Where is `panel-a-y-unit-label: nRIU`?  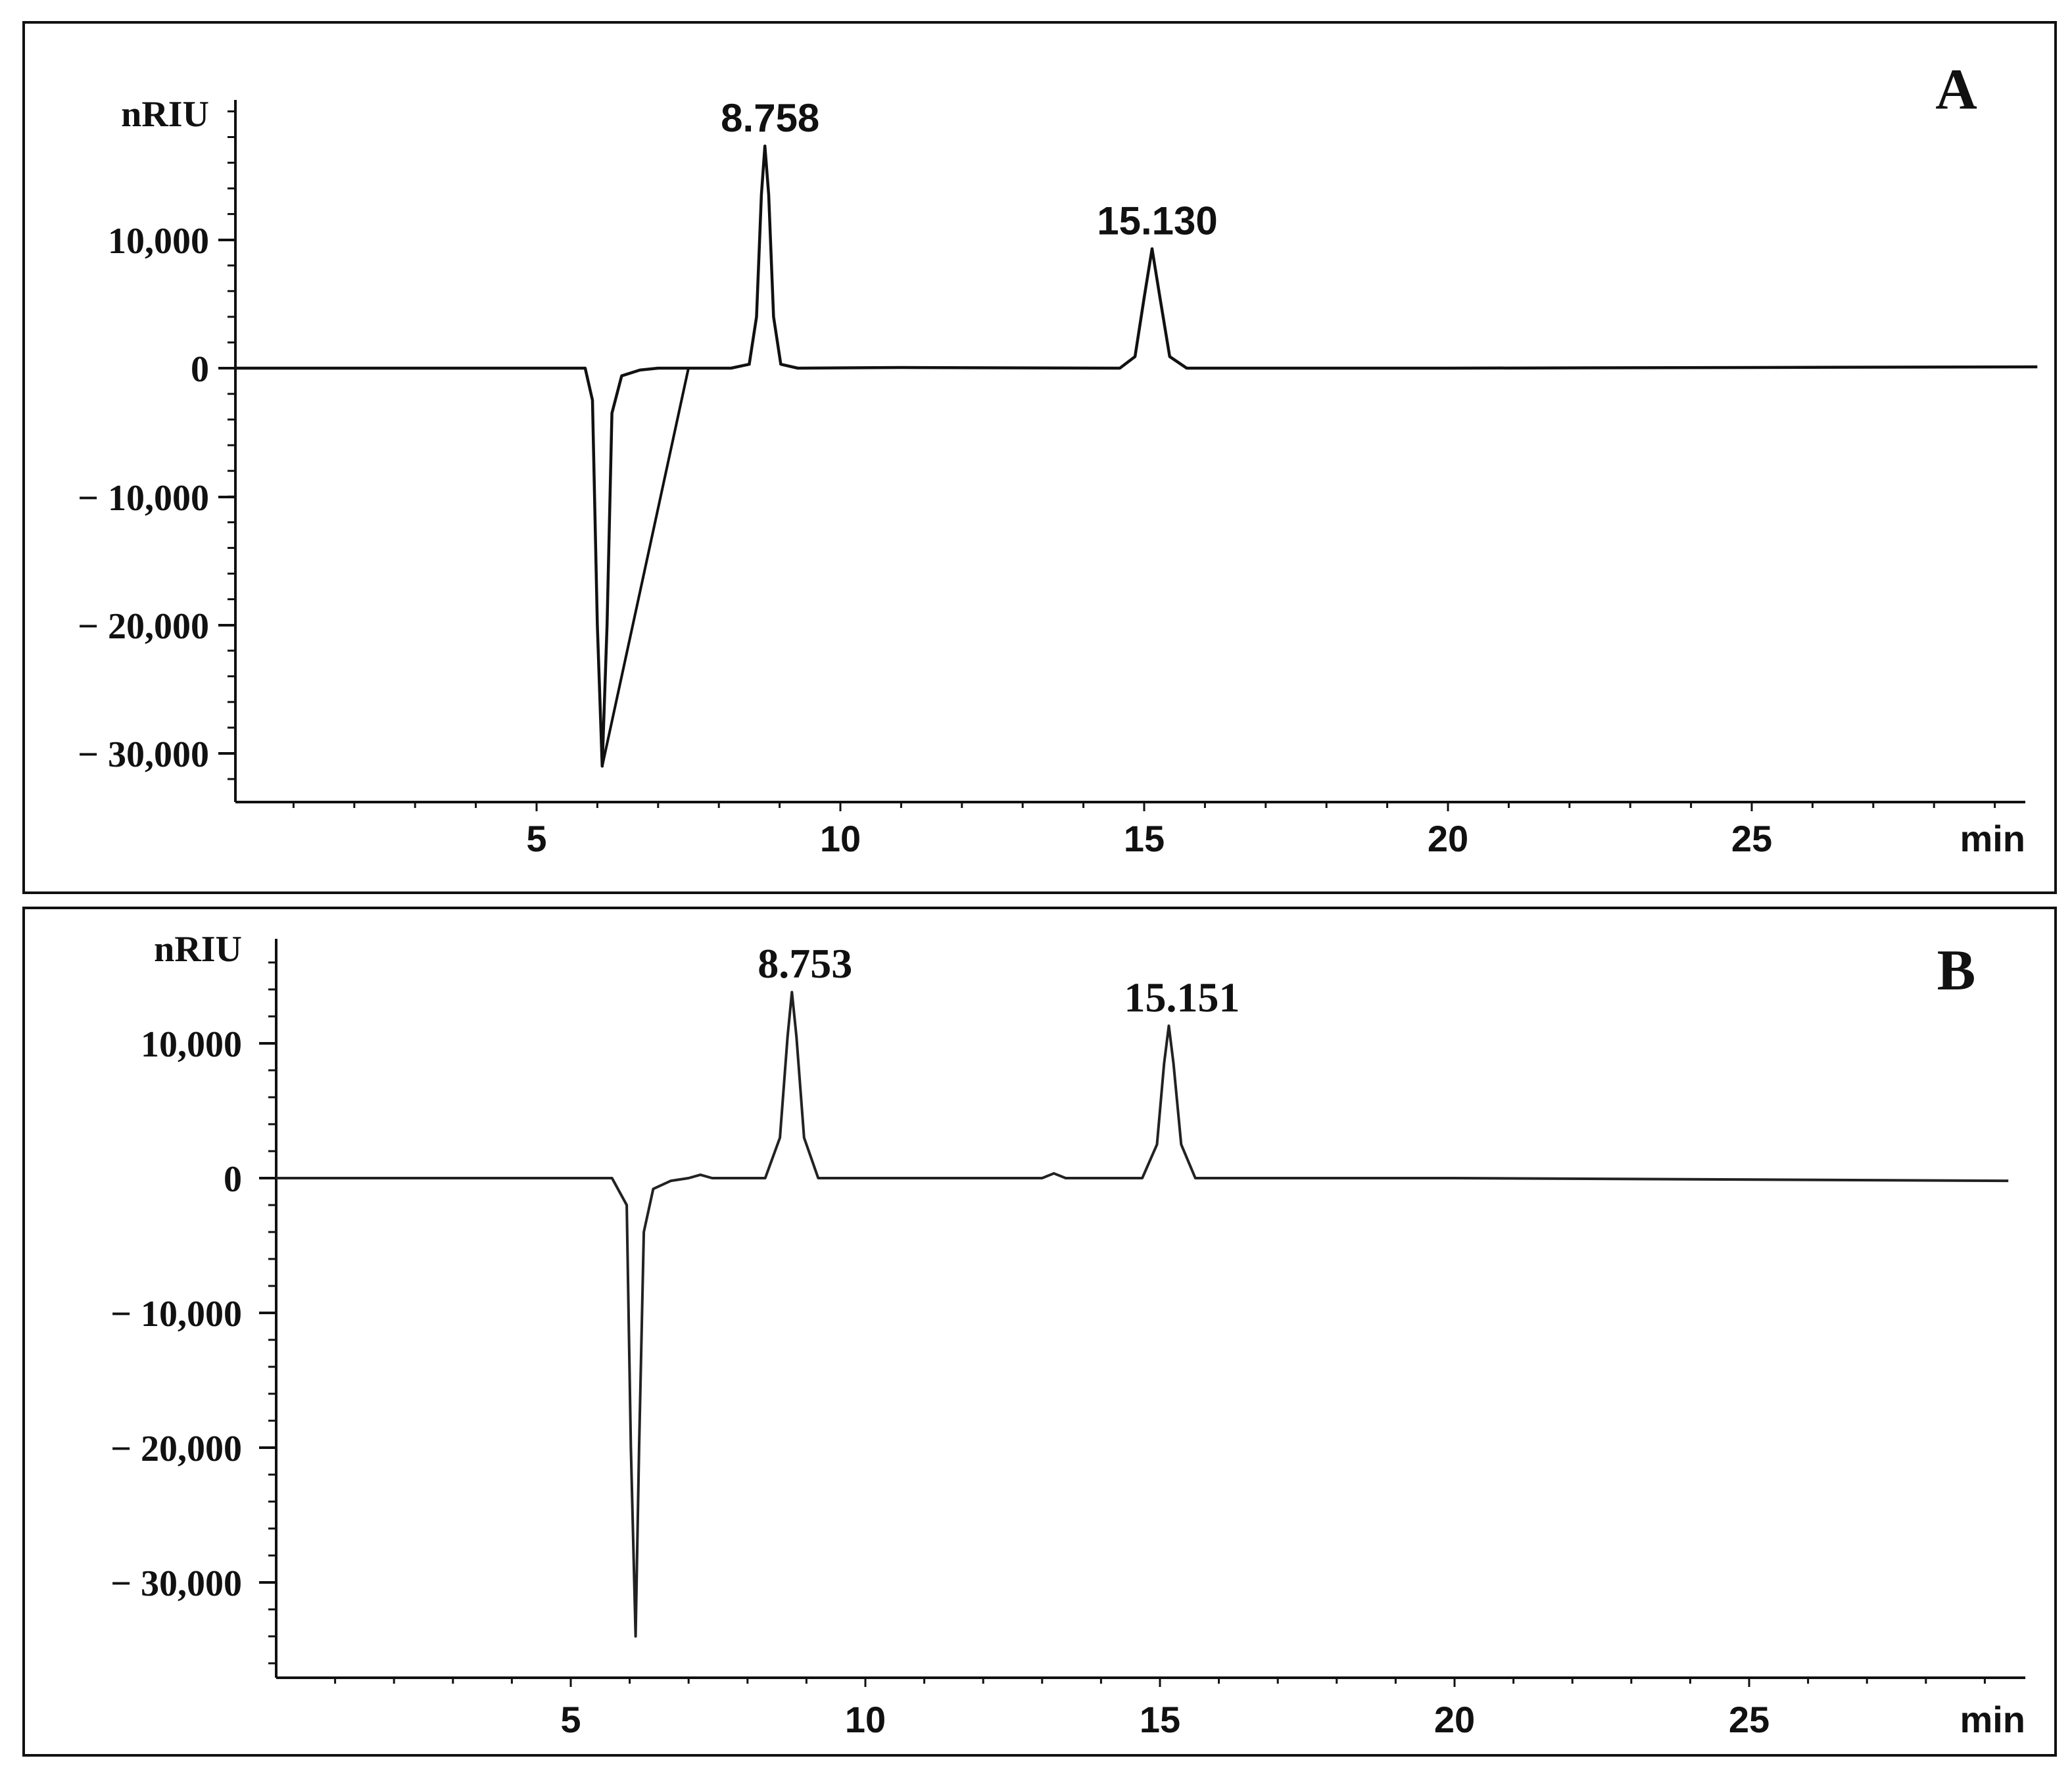
panel-a-y-unit-label: nRIU is located at coordinates (165, 114).